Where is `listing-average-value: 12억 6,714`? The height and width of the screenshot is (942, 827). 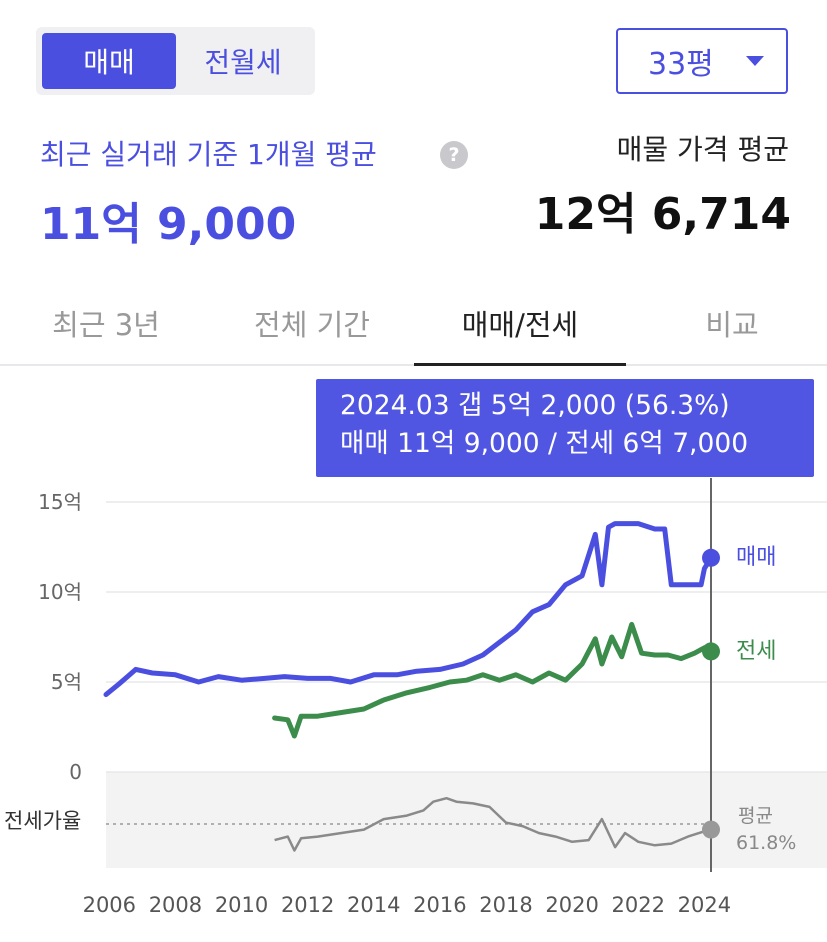
listing-average-value: 12억 6,714 is located at coordinates (662, 214).